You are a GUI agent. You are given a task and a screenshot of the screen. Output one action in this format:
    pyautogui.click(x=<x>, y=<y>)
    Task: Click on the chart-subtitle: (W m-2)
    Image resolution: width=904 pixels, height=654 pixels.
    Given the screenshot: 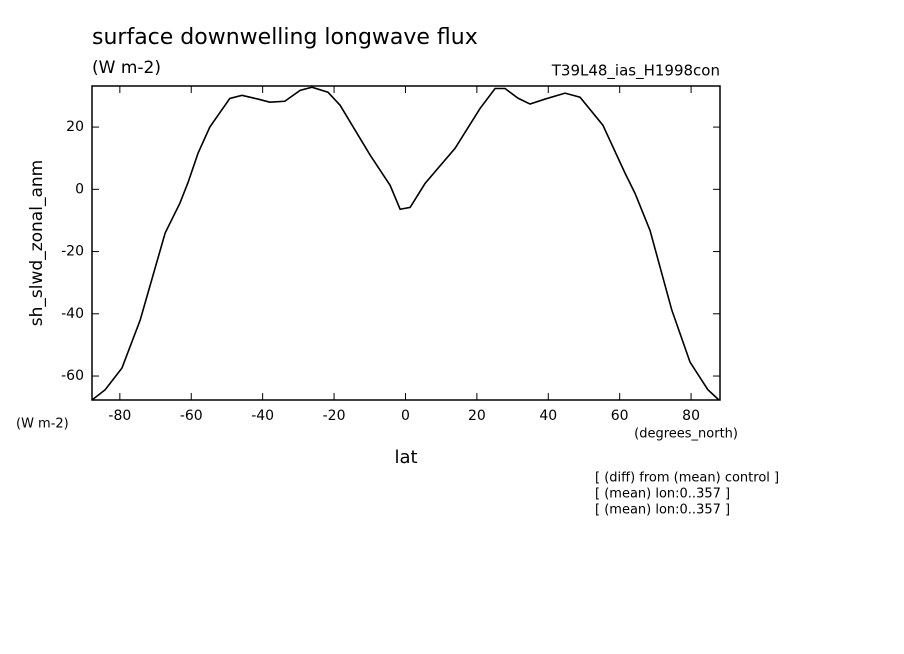 What is the action you would take?
    pyautogui.click(x=126, y=68)
    